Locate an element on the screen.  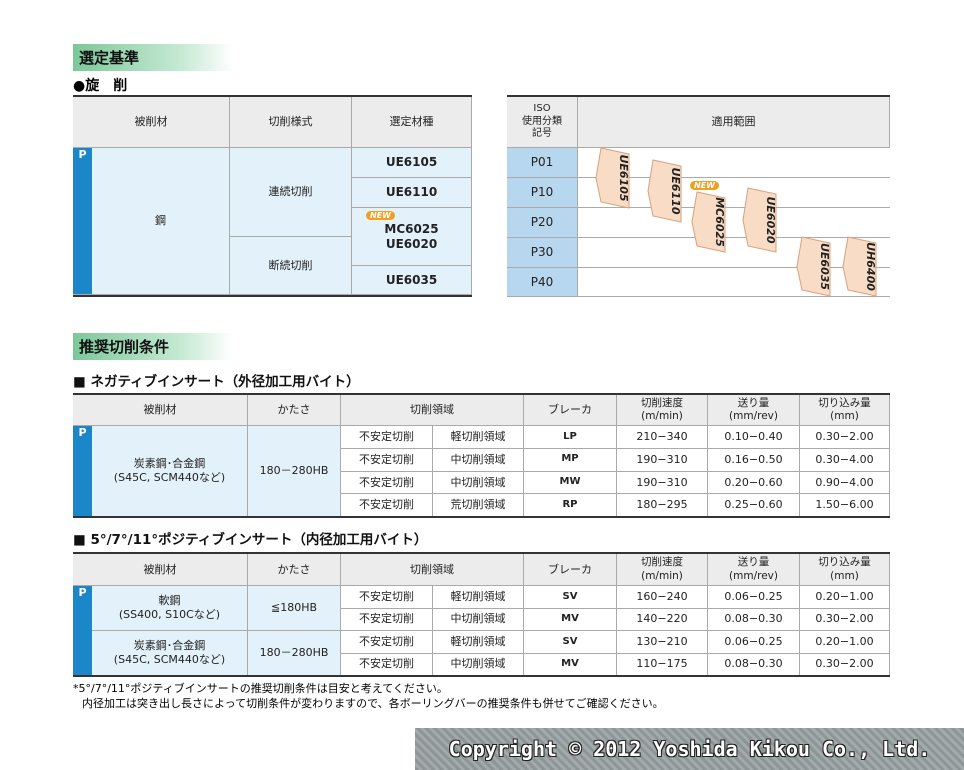
note: *5°/7°/11°ポジティブインサートの推奨切削条件は目安と考えてください。 is located at coordinates (260, 688).